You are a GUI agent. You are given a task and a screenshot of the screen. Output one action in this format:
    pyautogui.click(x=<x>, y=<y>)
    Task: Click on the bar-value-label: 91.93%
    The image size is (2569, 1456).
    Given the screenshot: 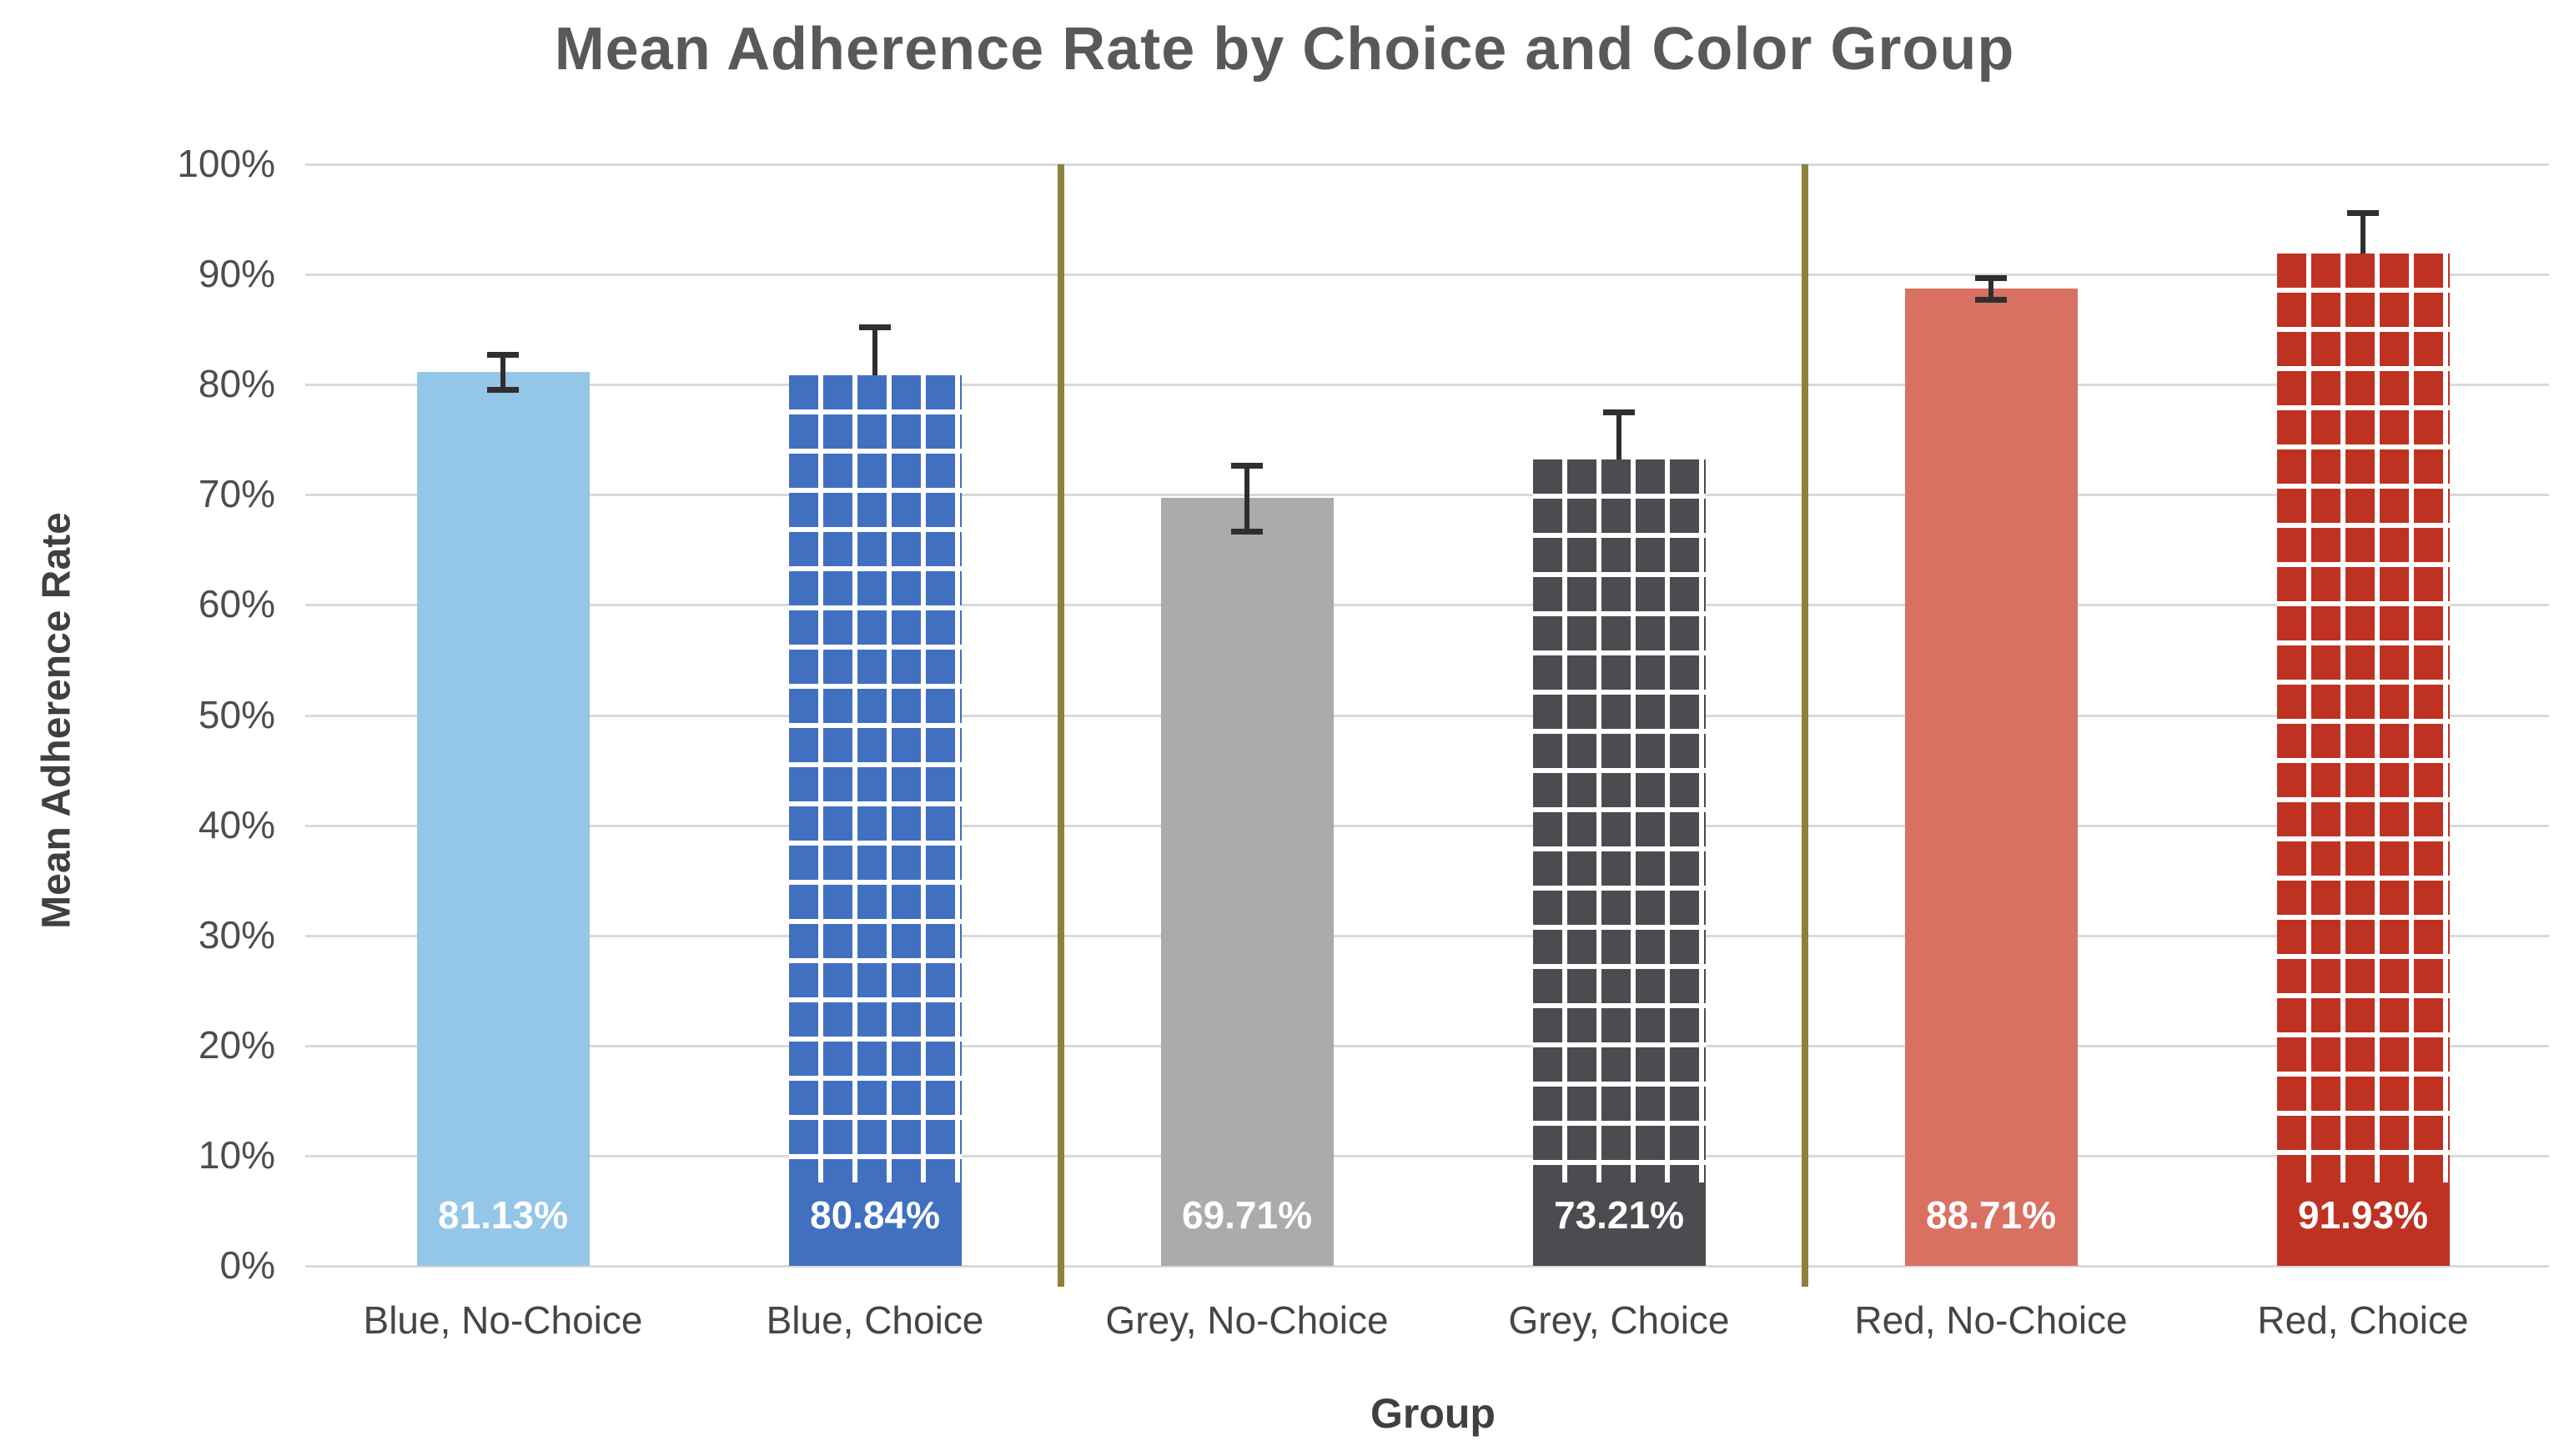 What is the action you would take?
    pyautogui.click(x=2362, y=1215)
    